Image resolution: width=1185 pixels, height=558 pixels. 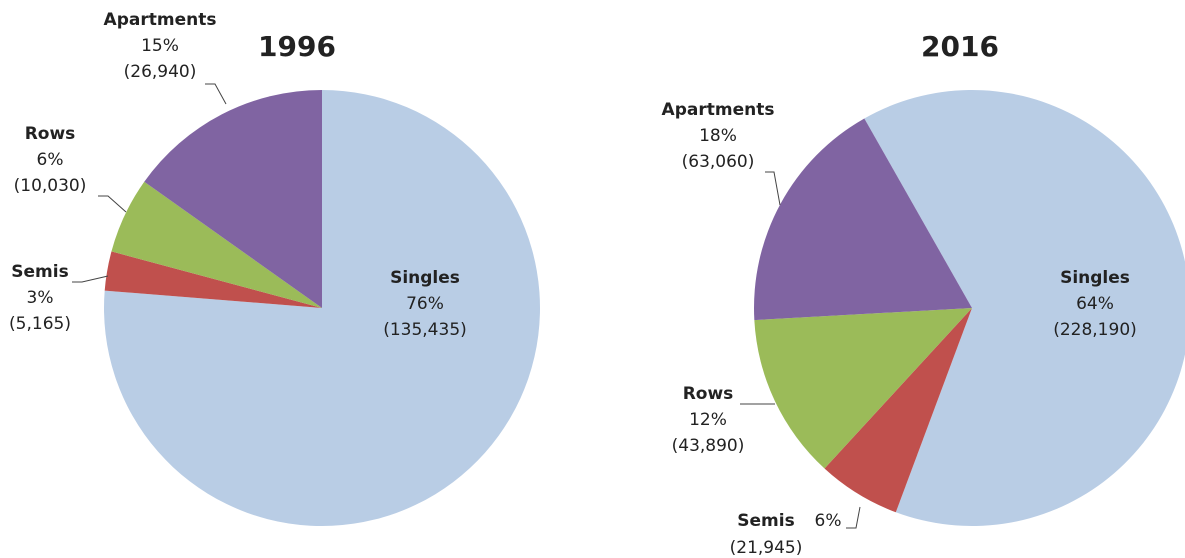 What do you see at coordinates (297, 46) in the screenshot?
I see `chart-title: 1996` at bounding box center [297, 46].